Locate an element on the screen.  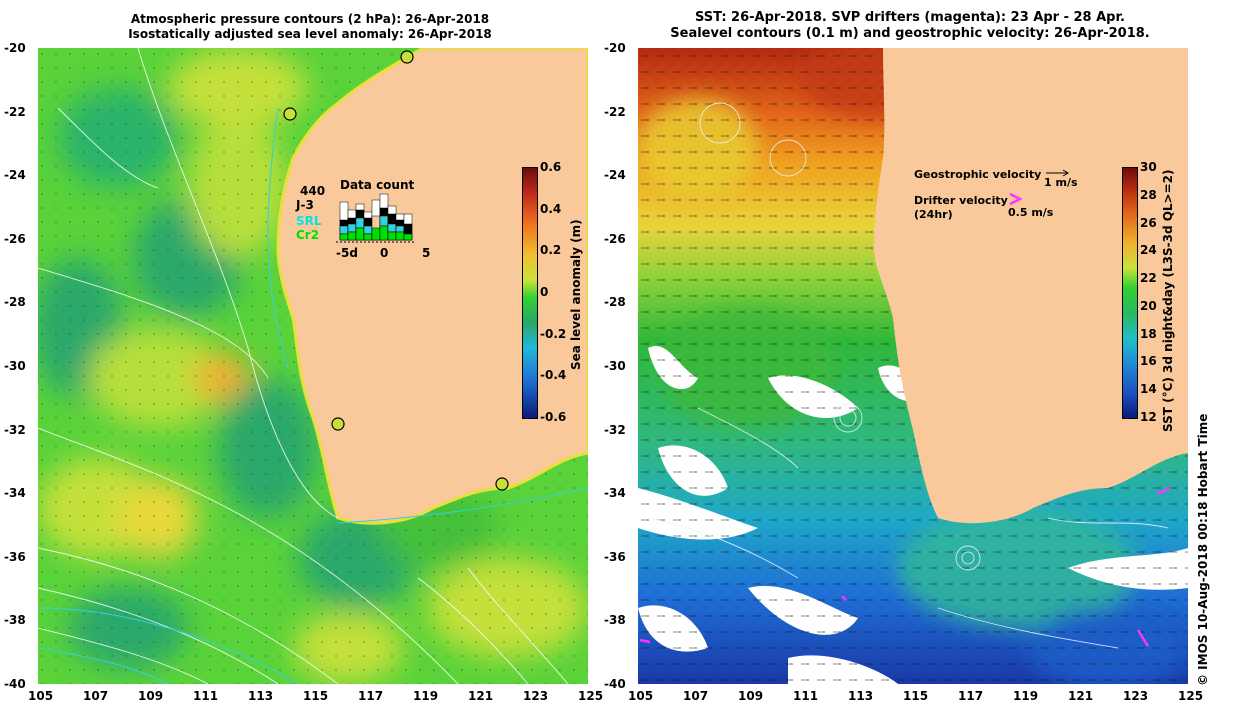
geostrophic-label: Geostrophic velocity is located at coordinates (978, 174).